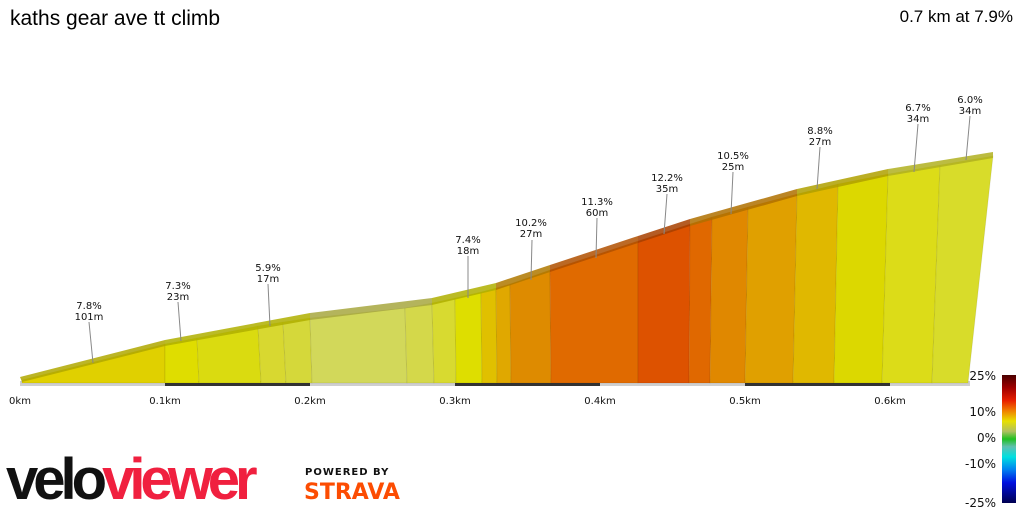 The width and height of the screenshot is (1024, 512). What do you see at coordinates (177, 286) in the screenshot?
I see `svg-text: 7.3%` at bounding box center [177, 286].